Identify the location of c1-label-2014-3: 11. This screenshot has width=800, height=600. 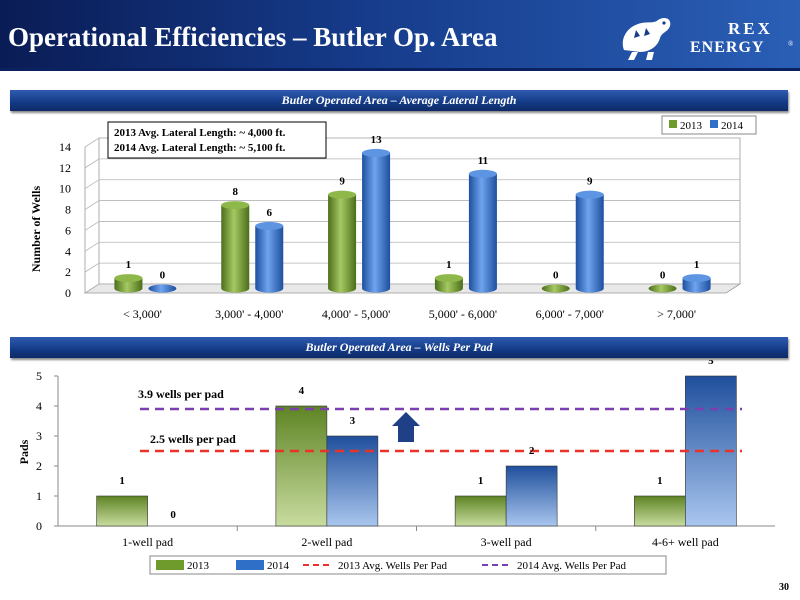
(483, 161).